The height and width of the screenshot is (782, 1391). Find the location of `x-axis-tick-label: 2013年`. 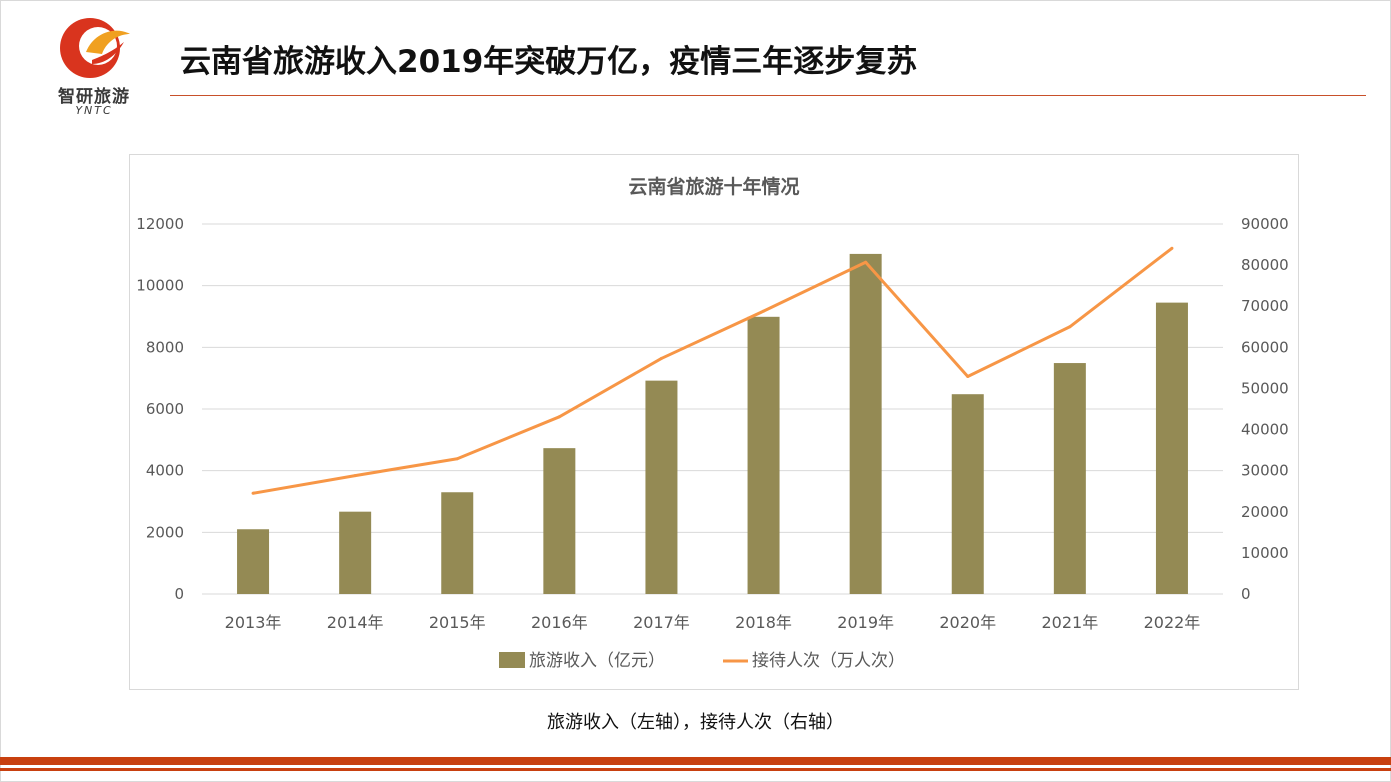

x-axis-tick-label: 2013年 is located at coordinates (253, 622).